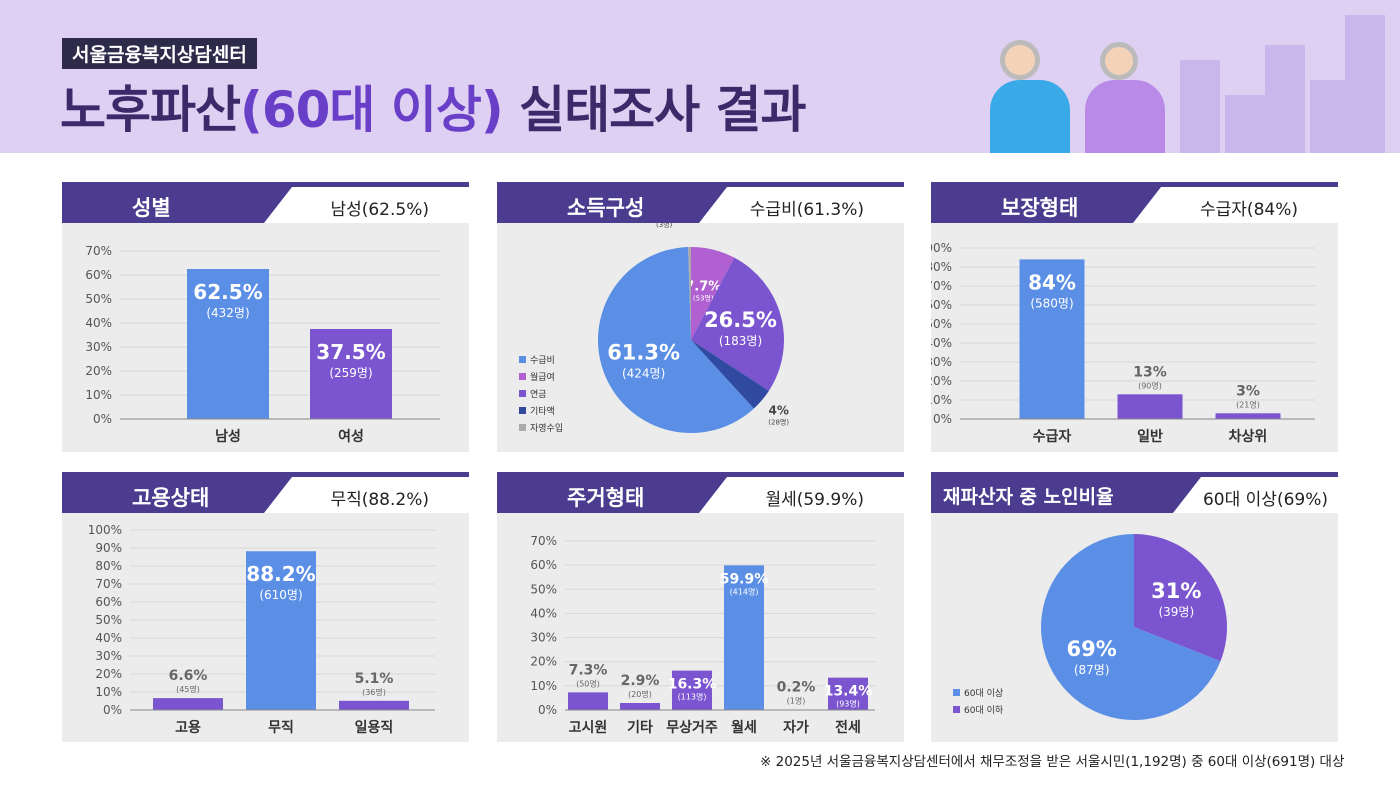  I want to click on pie-slice-월급여, so click(713, 293).